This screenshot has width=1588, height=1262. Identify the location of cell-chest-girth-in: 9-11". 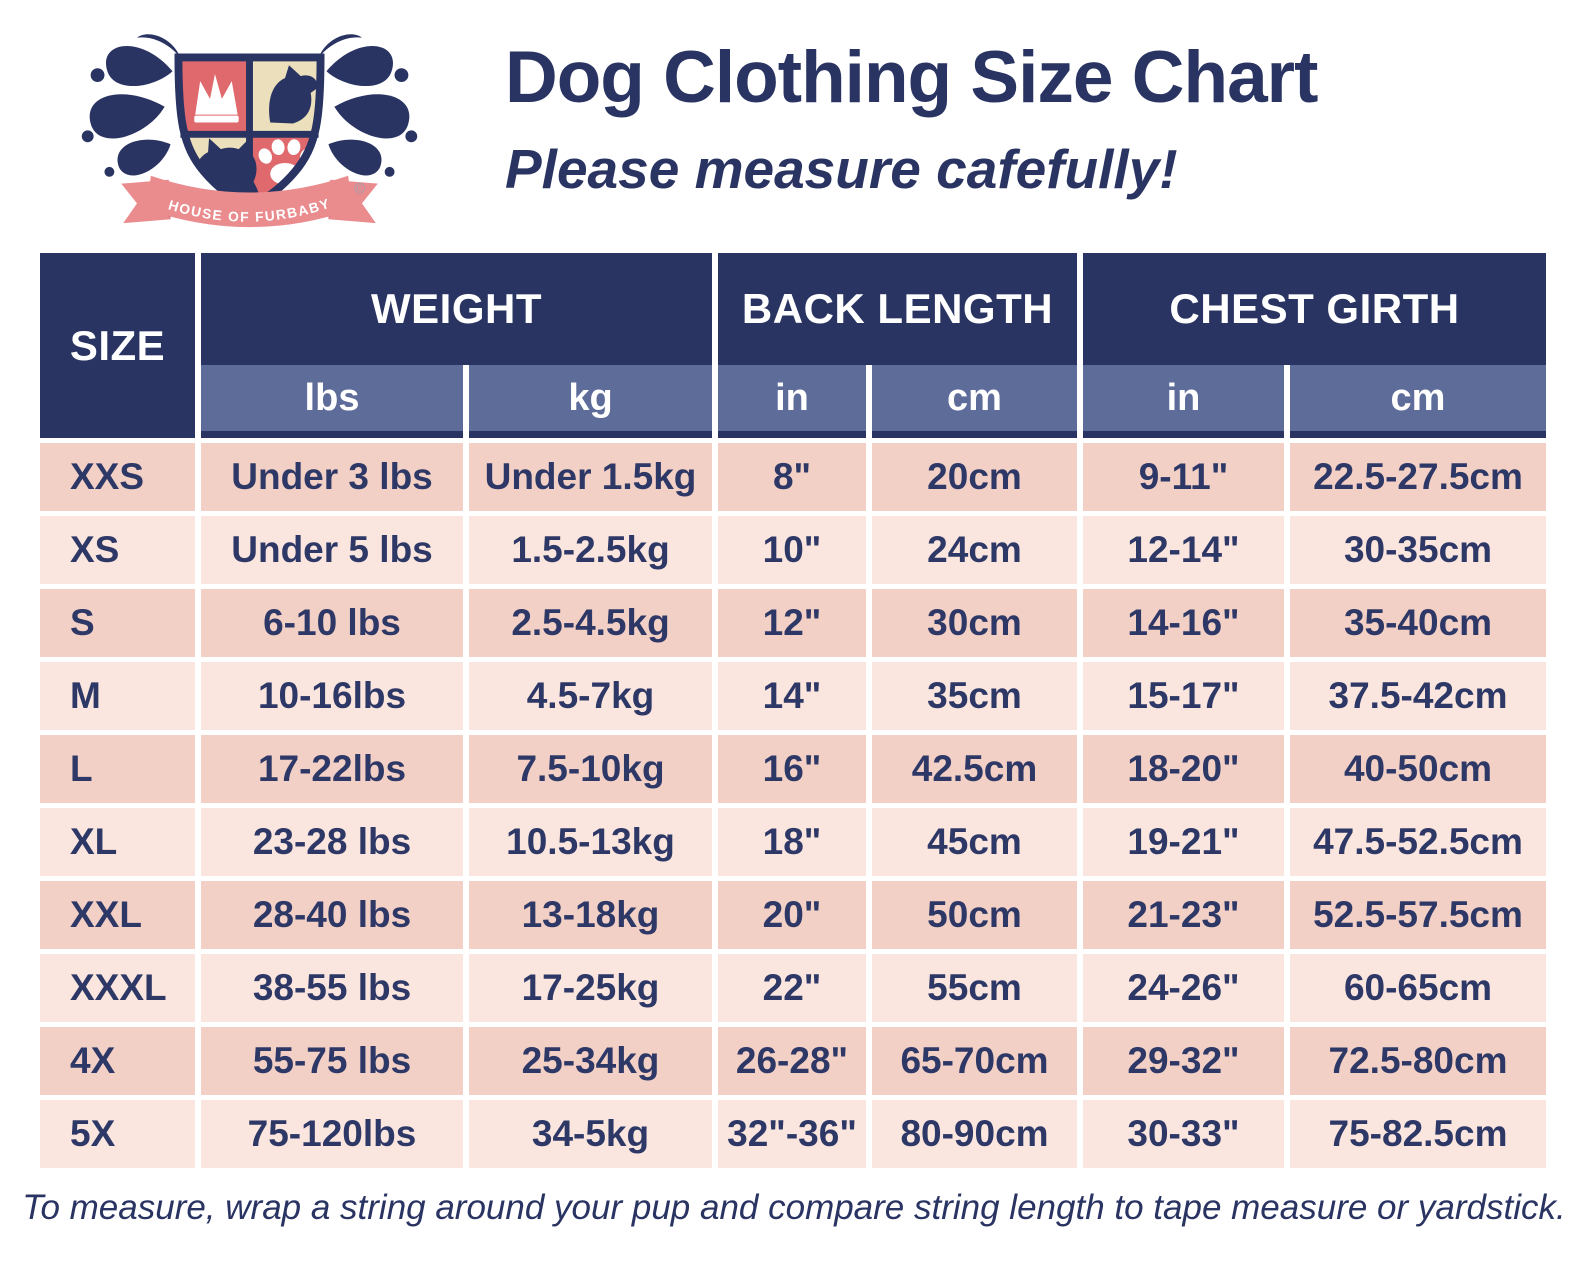
(1183, 477).